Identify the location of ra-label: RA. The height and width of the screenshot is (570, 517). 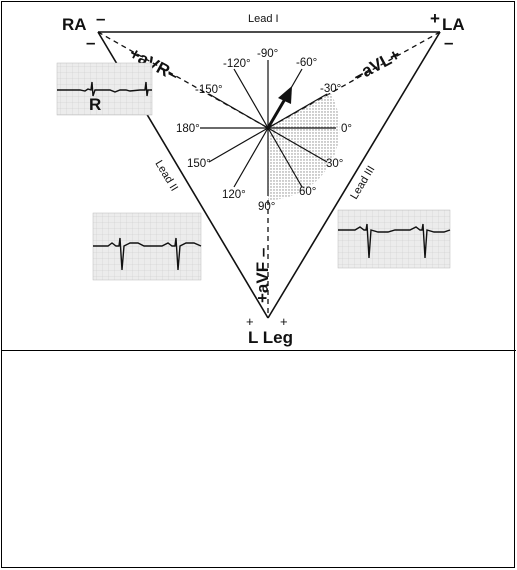
(74, 24).